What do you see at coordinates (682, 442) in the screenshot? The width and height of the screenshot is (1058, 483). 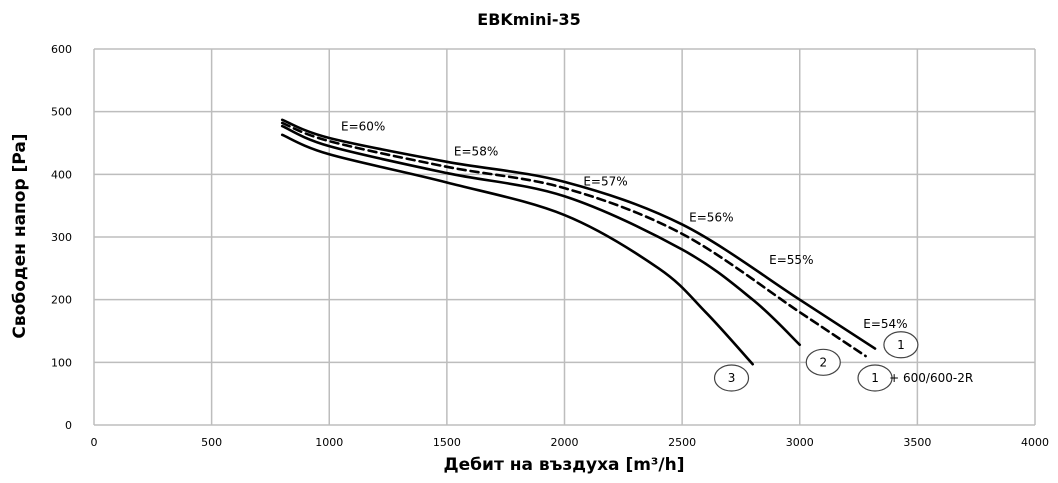 I see `x-tick-label: 2500` at bounding box center [682, 442].